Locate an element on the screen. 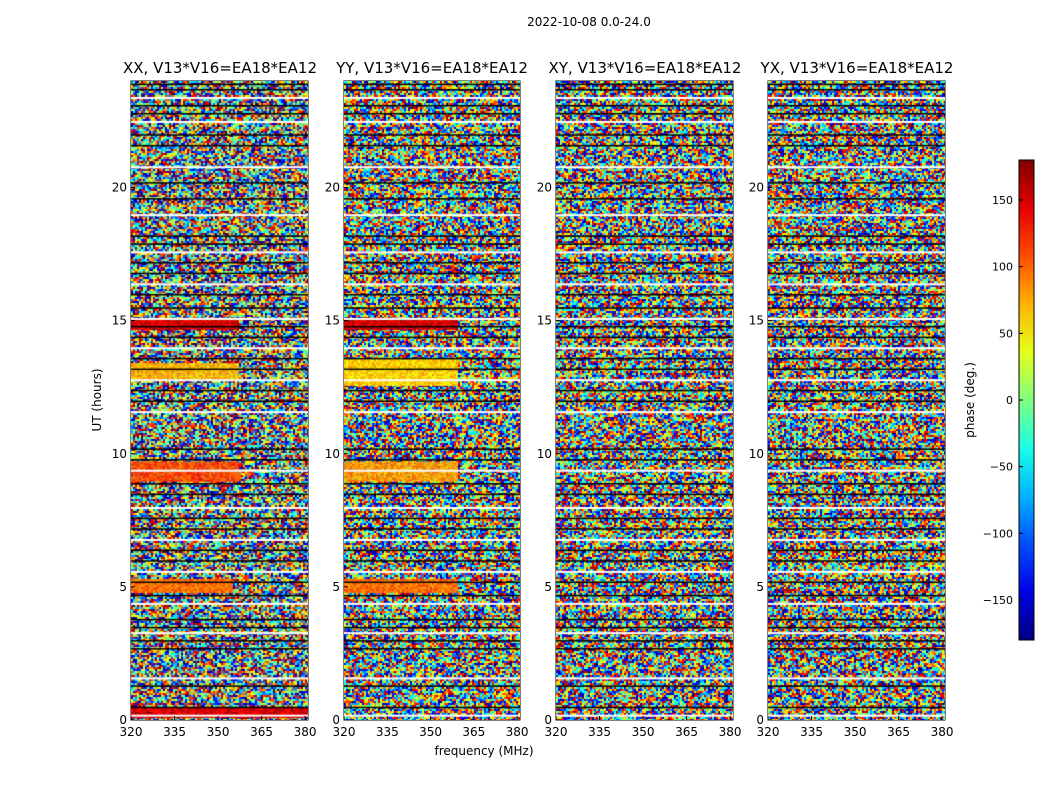 The image size is (1050, 800). colorbar-tick-label: 150 is located at coordinates (1002, 200).